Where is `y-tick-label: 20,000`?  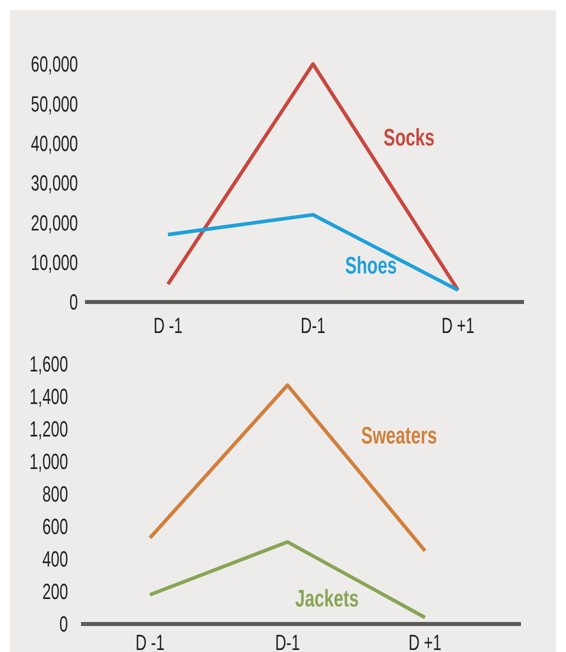
y-tick-label: 20,000 is located at coordinates (54, 224).